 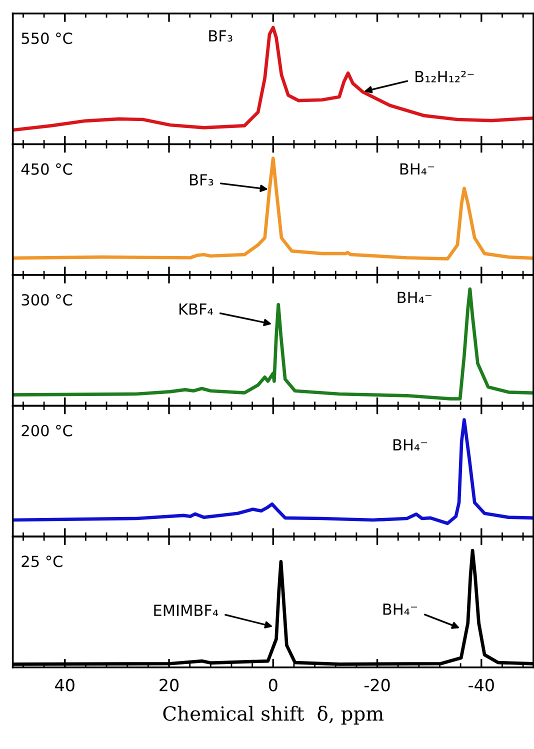 What do you see at coordinates (64, 685) in the screenshot?
I see `x-tick-label: 40` at bounding box center [64, 685].